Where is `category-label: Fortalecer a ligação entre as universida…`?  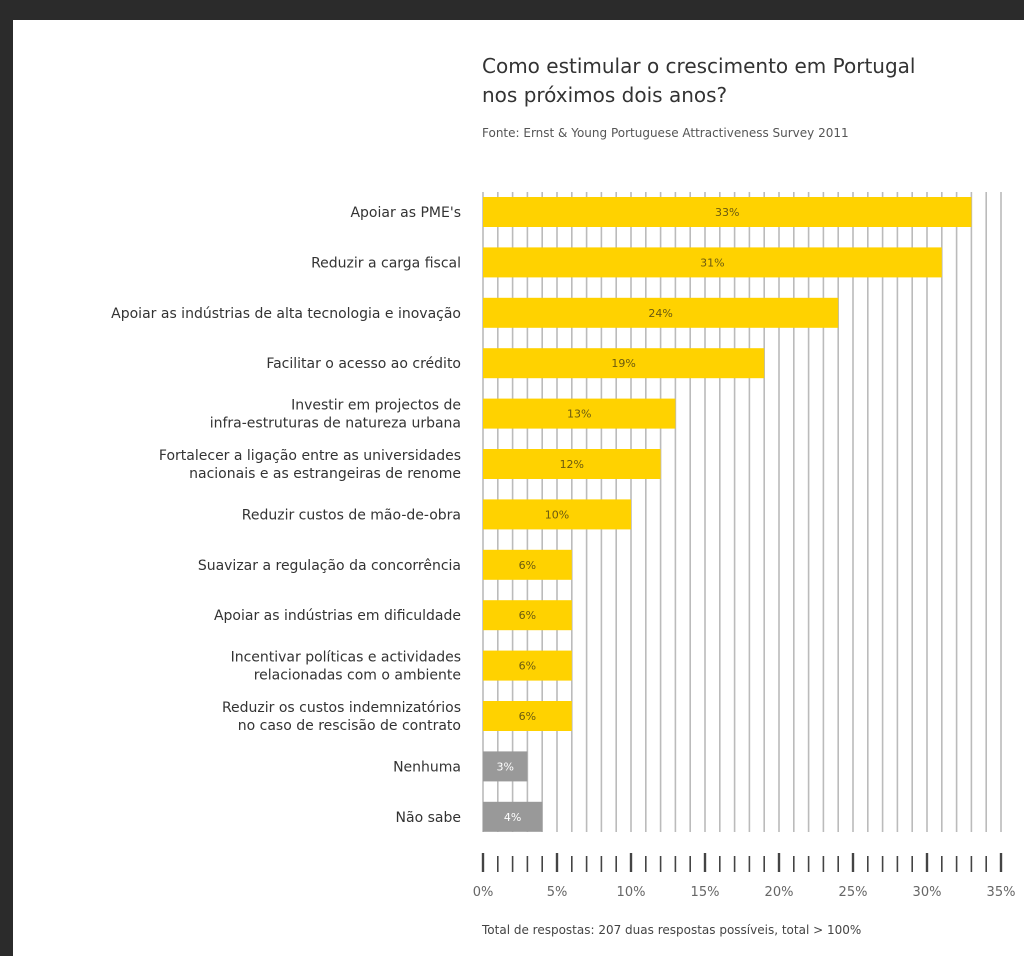 category-label: Fortalecer a ligação entre as universida… is located at coordinates (310, 456).